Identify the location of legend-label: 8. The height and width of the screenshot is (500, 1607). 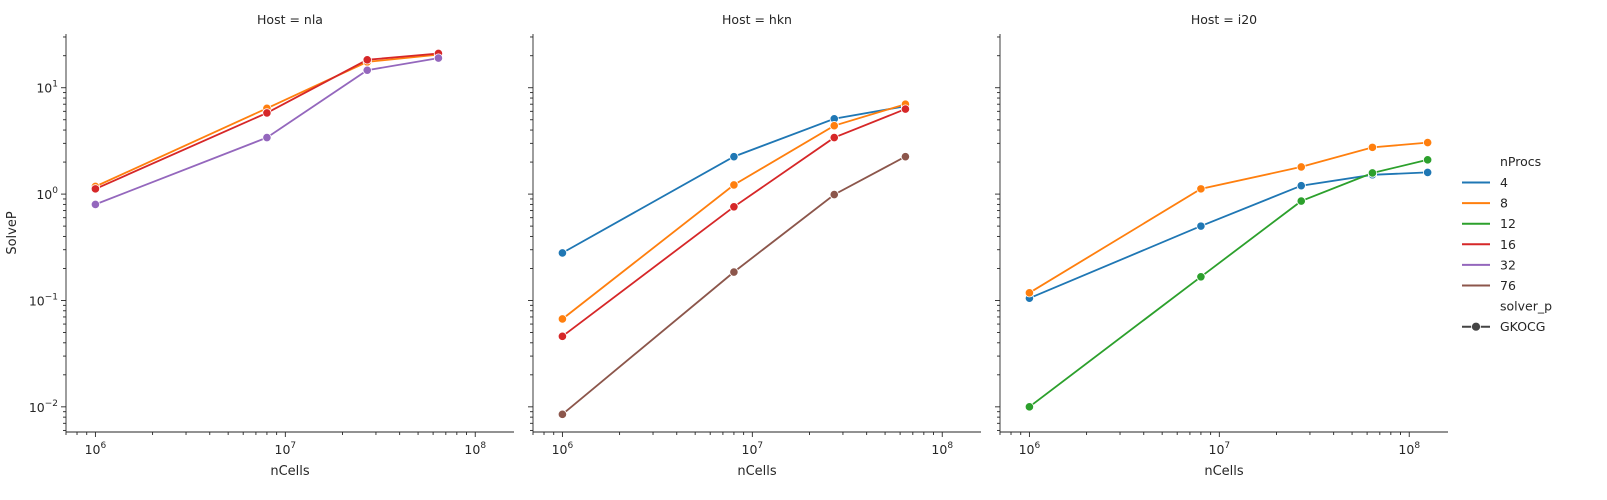
(1504, 203).